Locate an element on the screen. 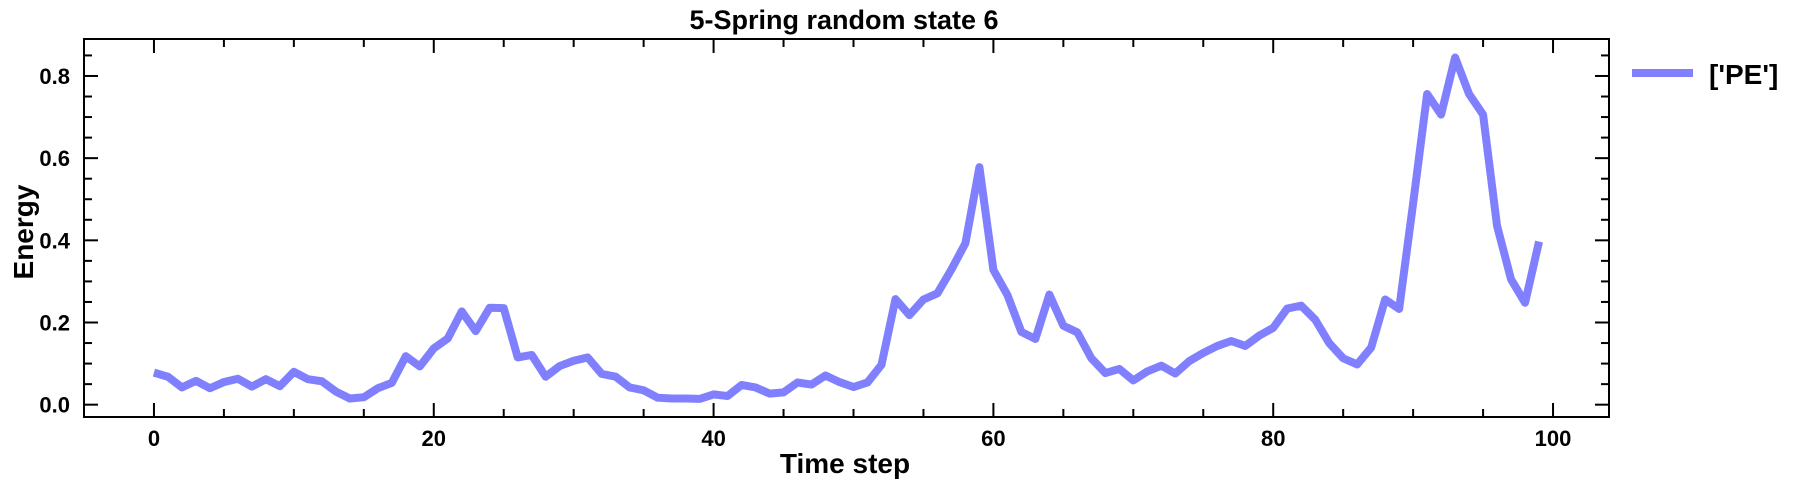 The height and width of the screenshot is (488, 1795). x-axis-label: Time step is located at coordinates (845, 463).